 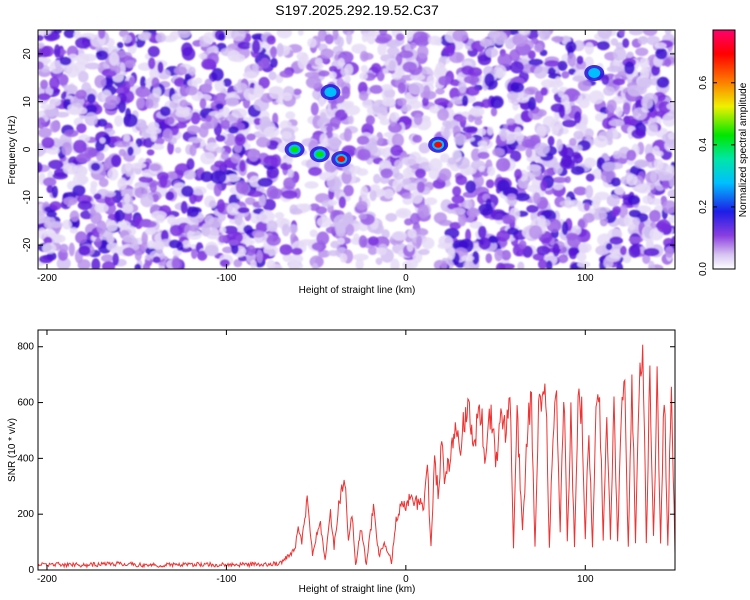 What do you see at coordinates (703, 82) in the screenshot?
I see `colorbar-tick-label: 0.6` at bounding box center [703, 82].